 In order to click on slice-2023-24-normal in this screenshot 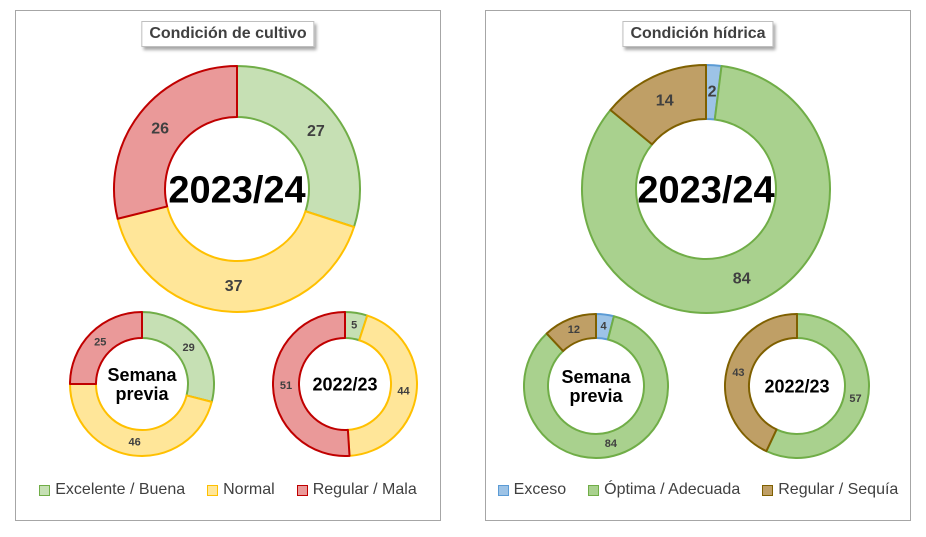, I will do `click(235, 259)`.